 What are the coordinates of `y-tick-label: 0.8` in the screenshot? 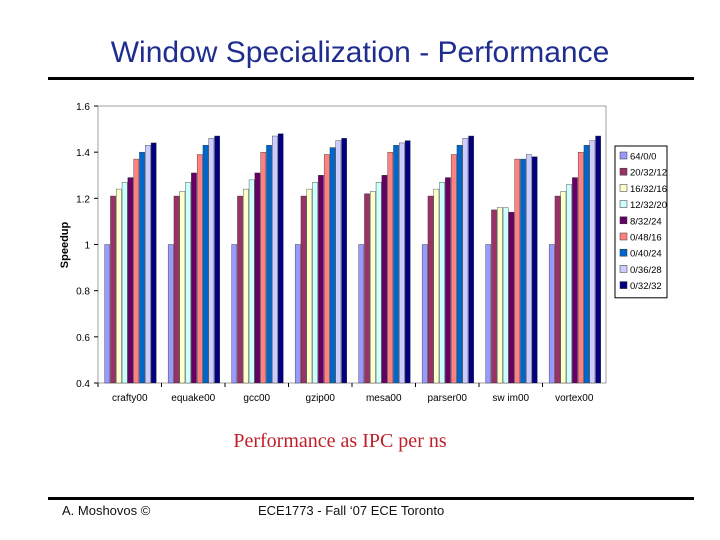 It's located at (83, 292).